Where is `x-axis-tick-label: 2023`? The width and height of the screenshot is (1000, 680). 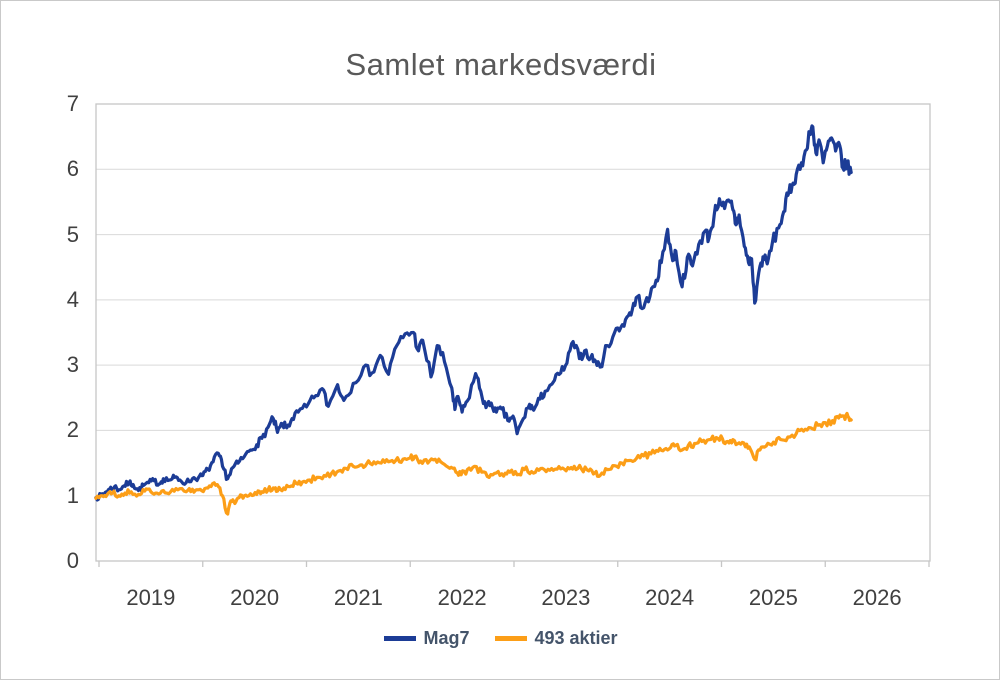 x-axis-tick-label: 2023 is located at coordinates (566, 597).